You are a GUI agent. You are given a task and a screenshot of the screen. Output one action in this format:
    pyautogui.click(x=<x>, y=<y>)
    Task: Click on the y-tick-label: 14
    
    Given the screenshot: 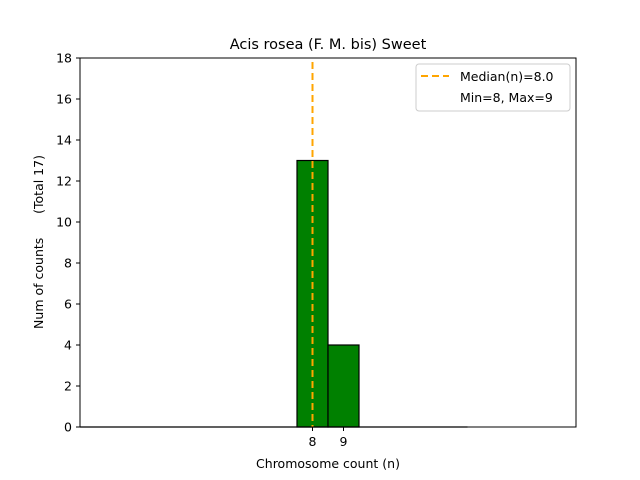 What is the action you would take?
    pyautogui.click(x=64, y=140)
    